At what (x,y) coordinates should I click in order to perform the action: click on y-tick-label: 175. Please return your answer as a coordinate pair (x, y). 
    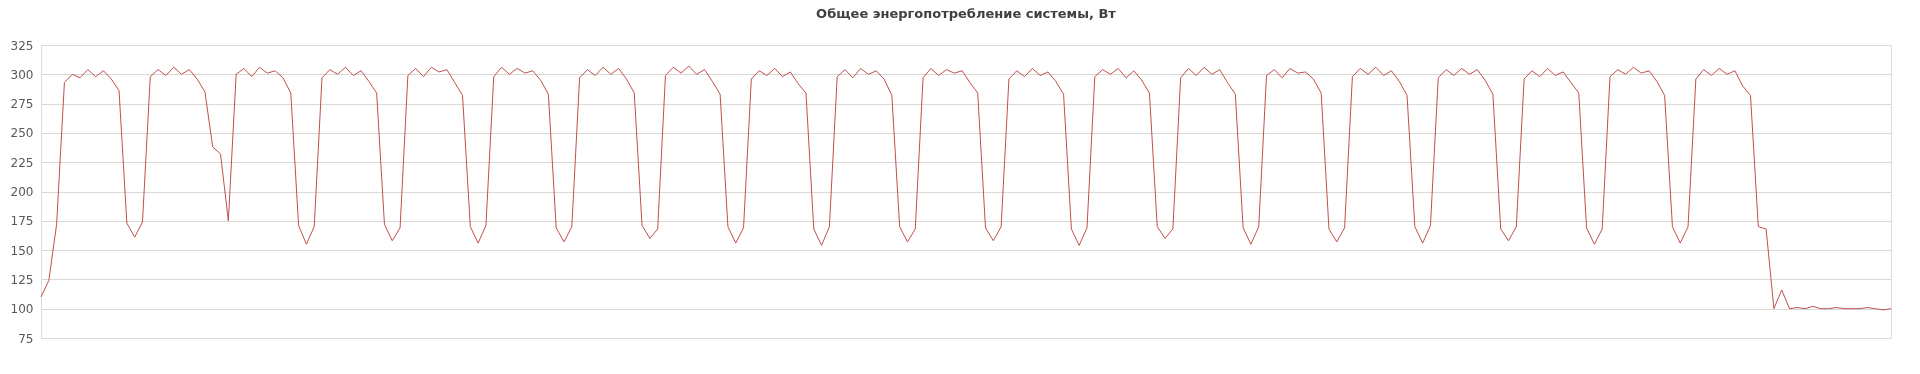
    Looking at the image, I should click on (22, 221).